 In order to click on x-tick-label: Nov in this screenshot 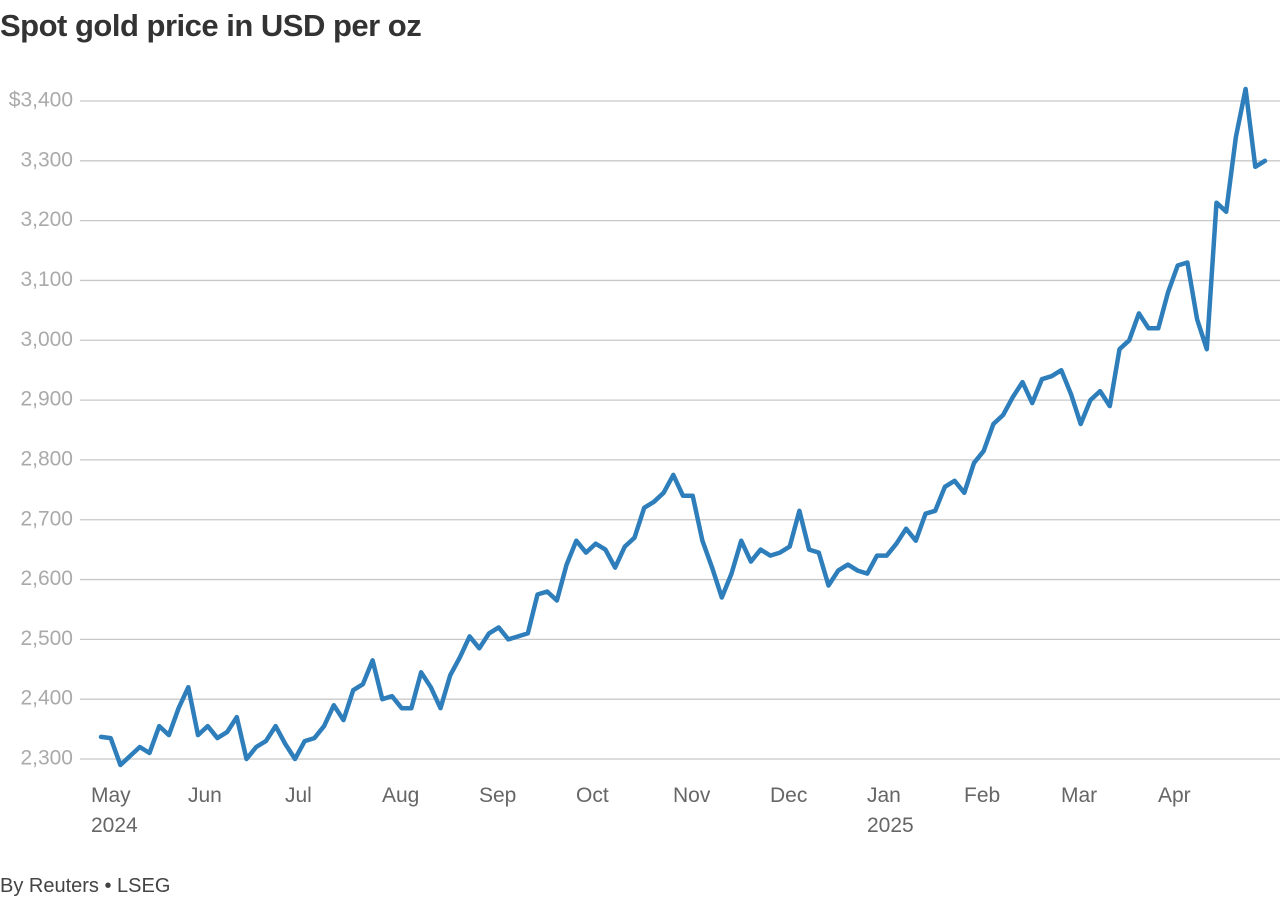, I will do `click(692, 795)`.